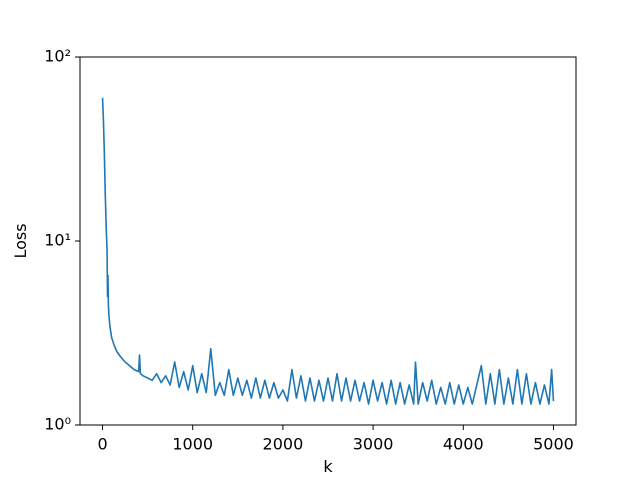 The height and width of the screenshot is (480, 640). I want to click on x-tick-label: 1000, so click(192, 444).